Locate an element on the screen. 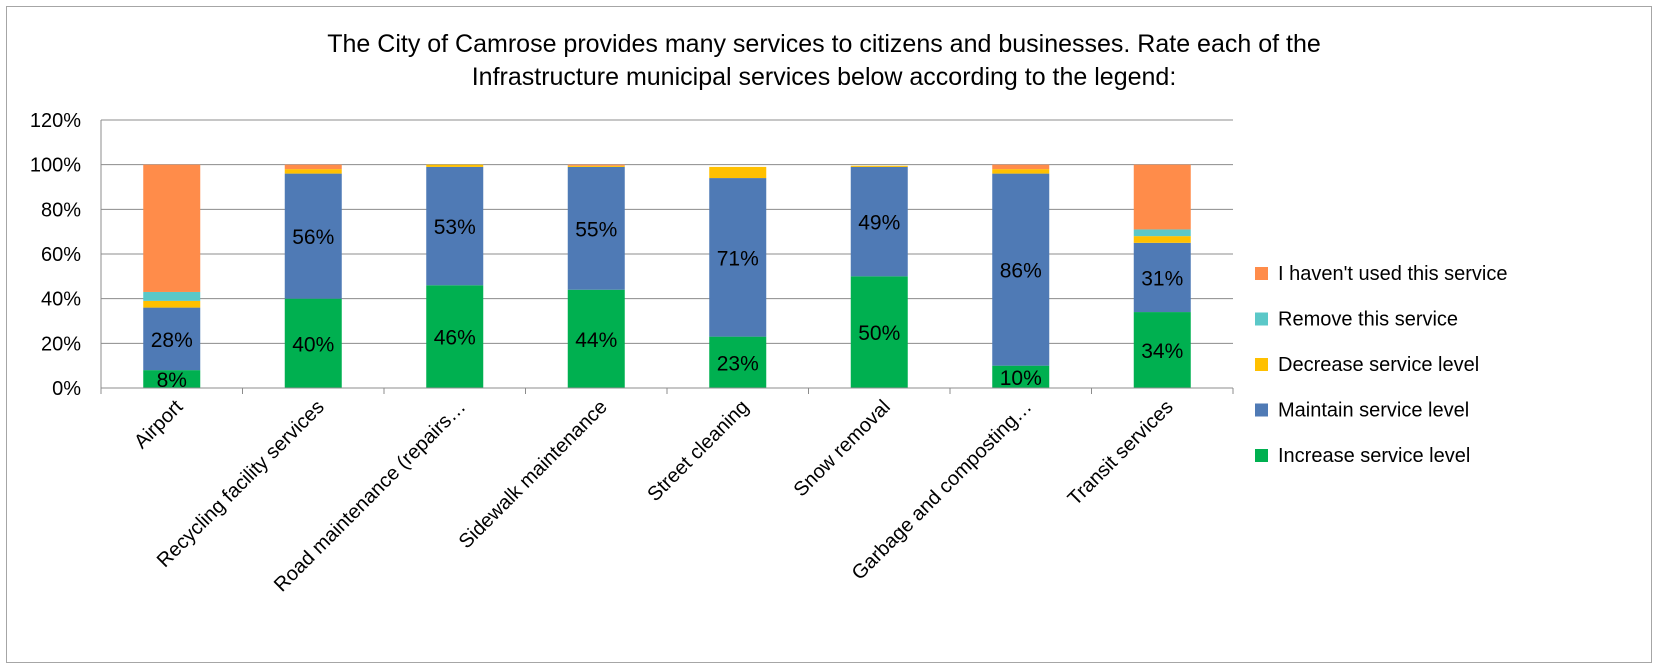  bar-decrease-service-level-street-cleaning is located at coordinates (738, 172).